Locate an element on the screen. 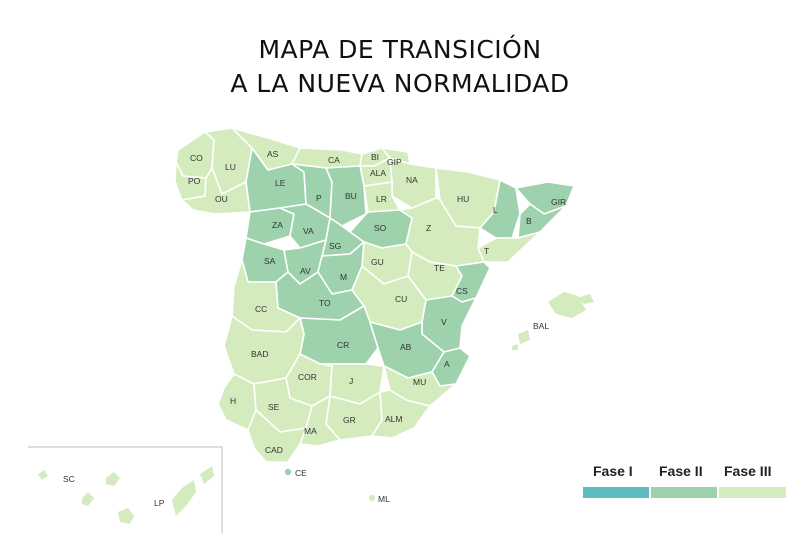 This screenshot has height=533, width=800. label-V: V is located at coordinates (444, 322).